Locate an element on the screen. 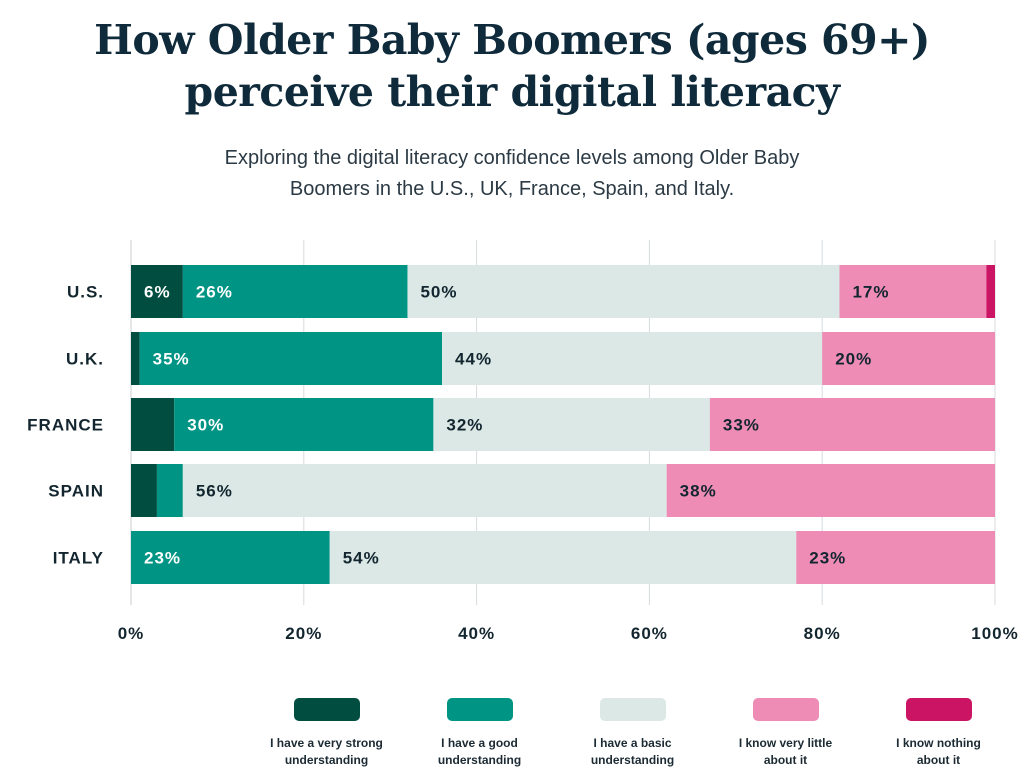 This screenshot has height=783, width=1024. legend-item: I have a good understanding is located at coordinates (479, 733).